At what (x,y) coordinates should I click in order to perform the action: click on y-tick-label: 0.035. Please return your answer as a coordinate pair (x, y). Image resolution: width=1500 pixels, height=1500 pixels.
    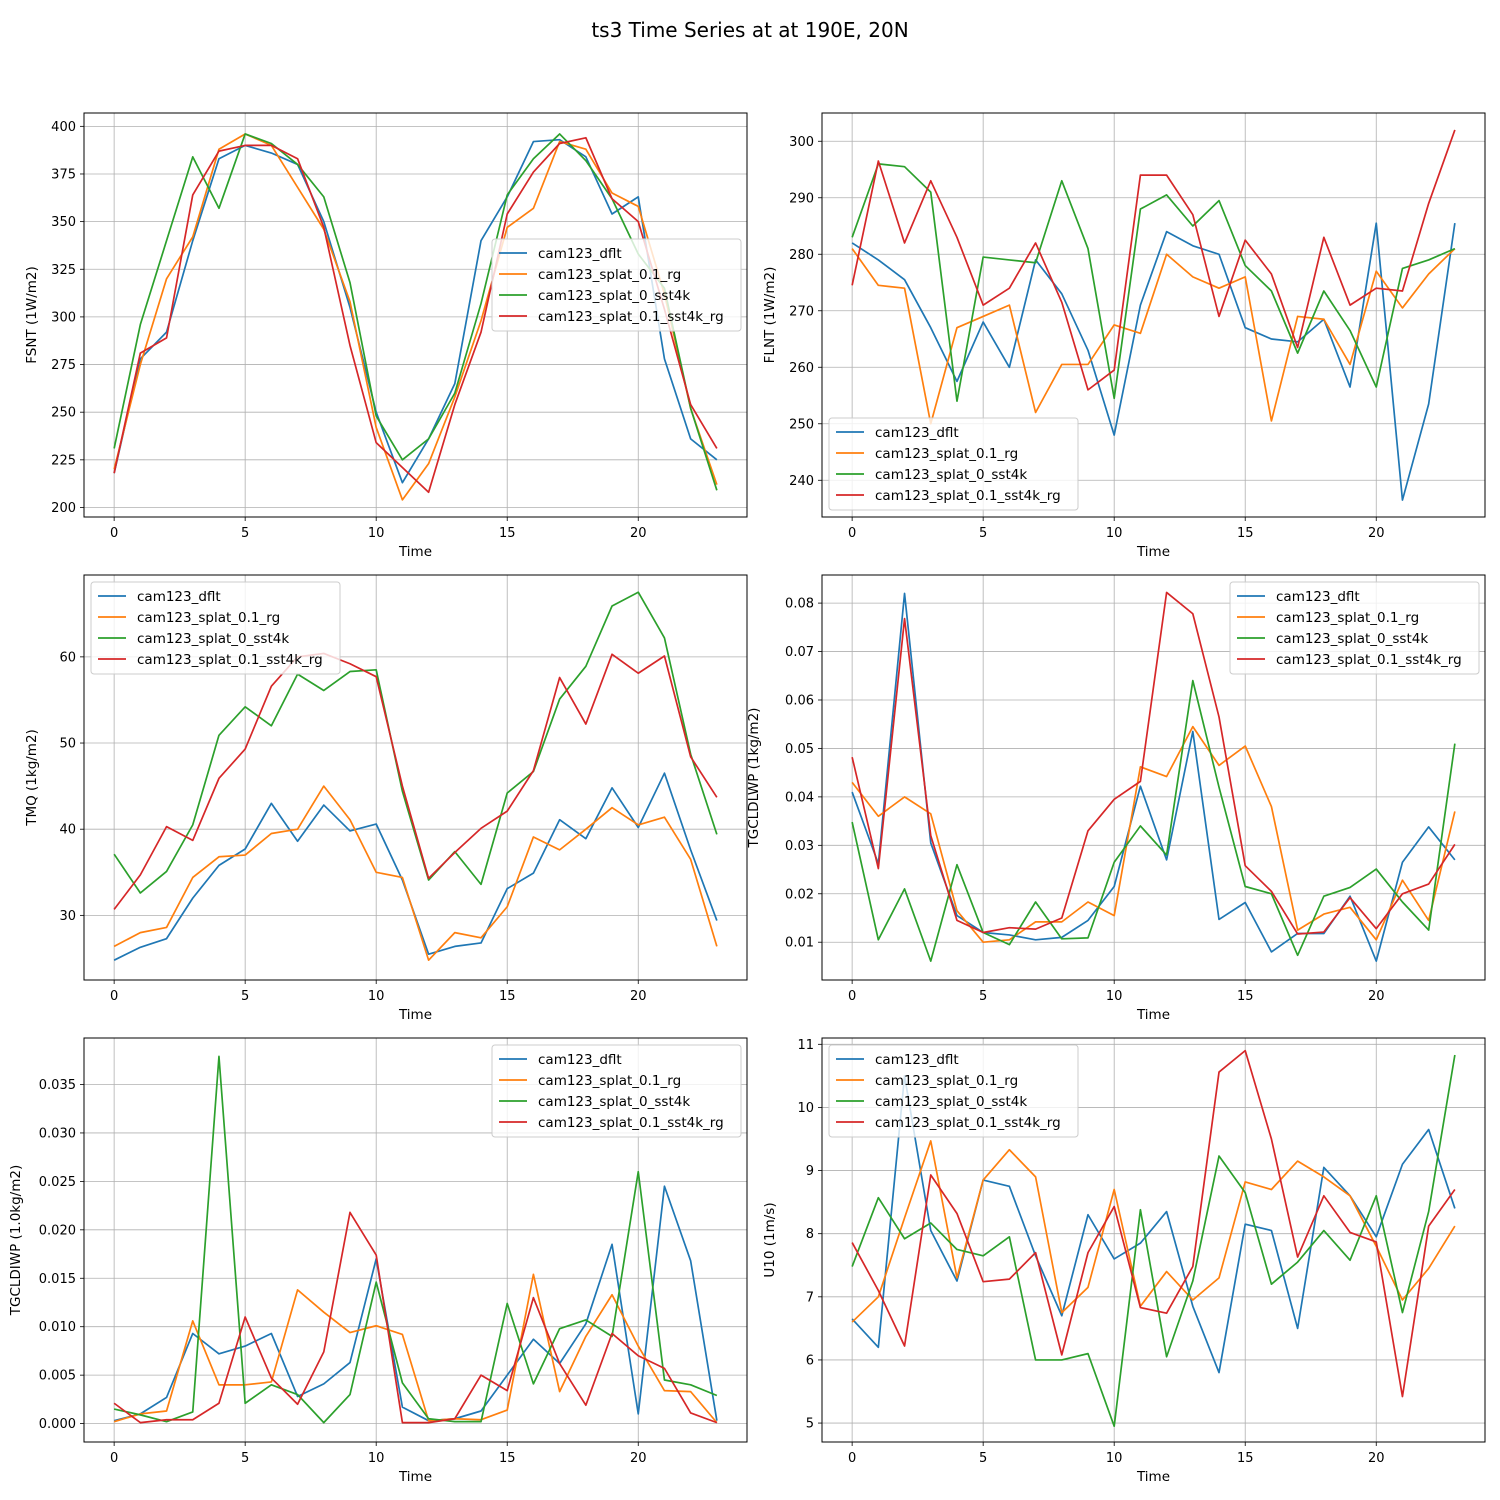
    Looking at the image, I should click on (57, 1085).